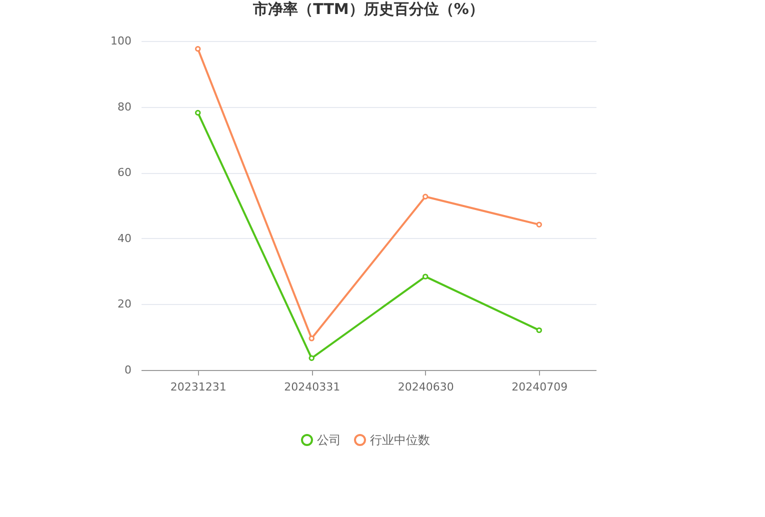 Image resolution: width=765 pixels, height=517 pixels. What do you see at coordinates (125, 173) in the screenshot?
I see `y-tick-label: 60` at bounding box center [125, 173].